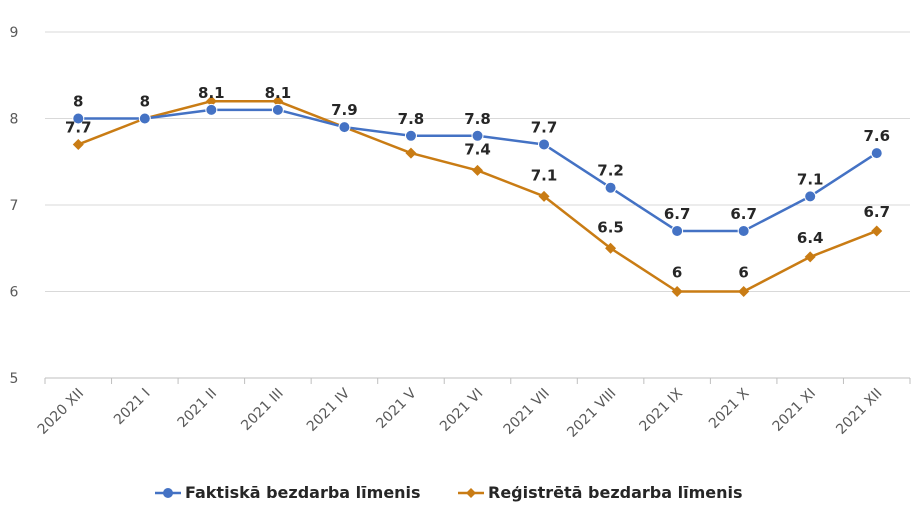  I want to click on x-tick-label: 2021 I, so click(132, 407).